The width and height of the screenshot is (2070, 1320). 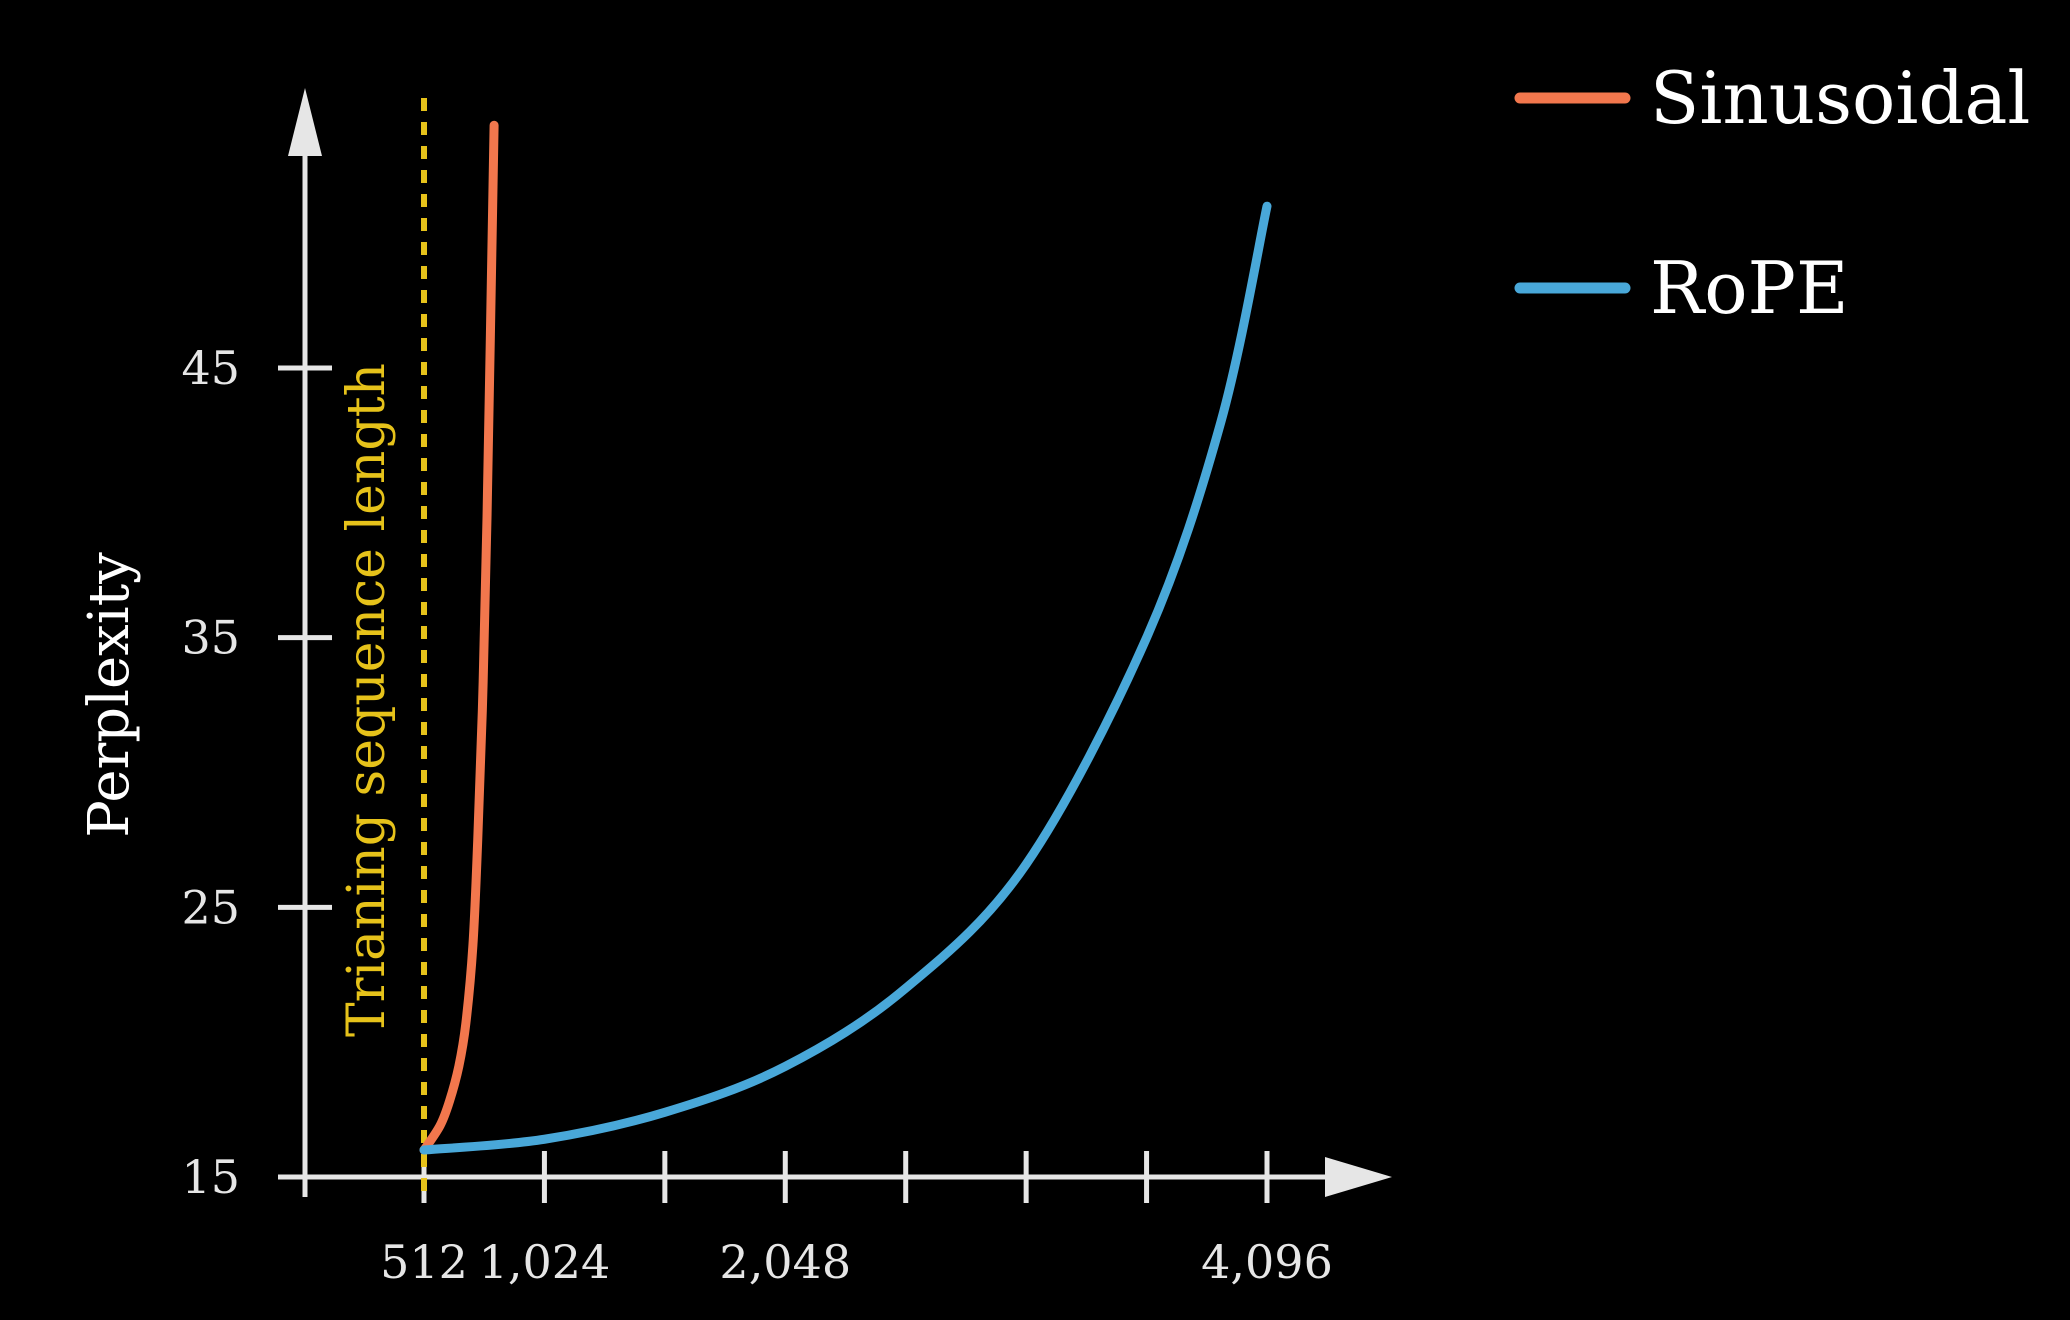 I want to click on x-axis-arrow, so click(x=1358, y=1177).